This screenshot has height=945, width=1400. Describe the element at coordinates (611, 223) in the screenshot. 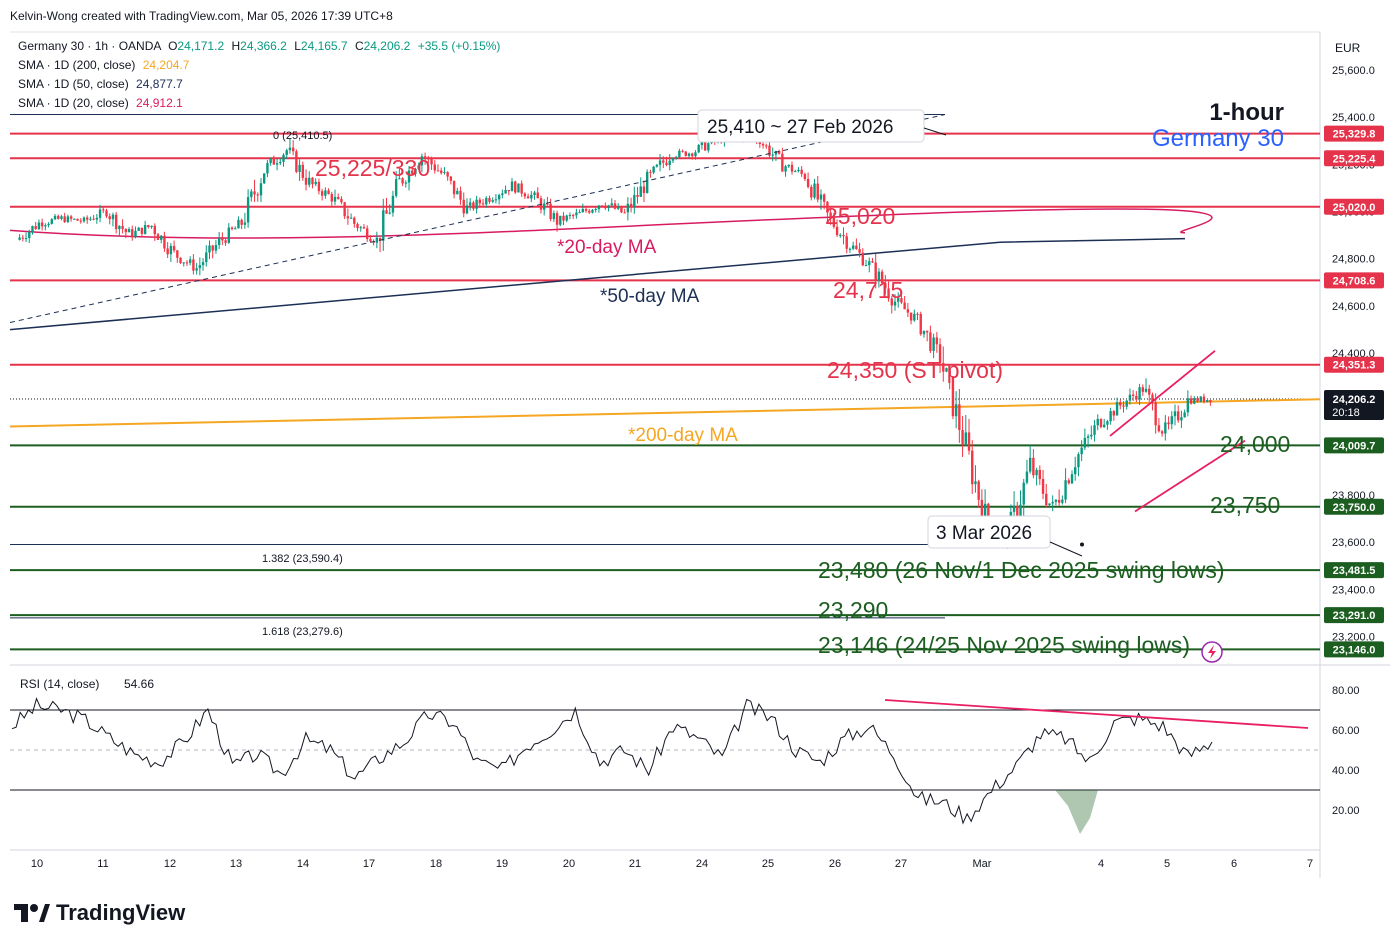

I see `sma20-line` at that location.